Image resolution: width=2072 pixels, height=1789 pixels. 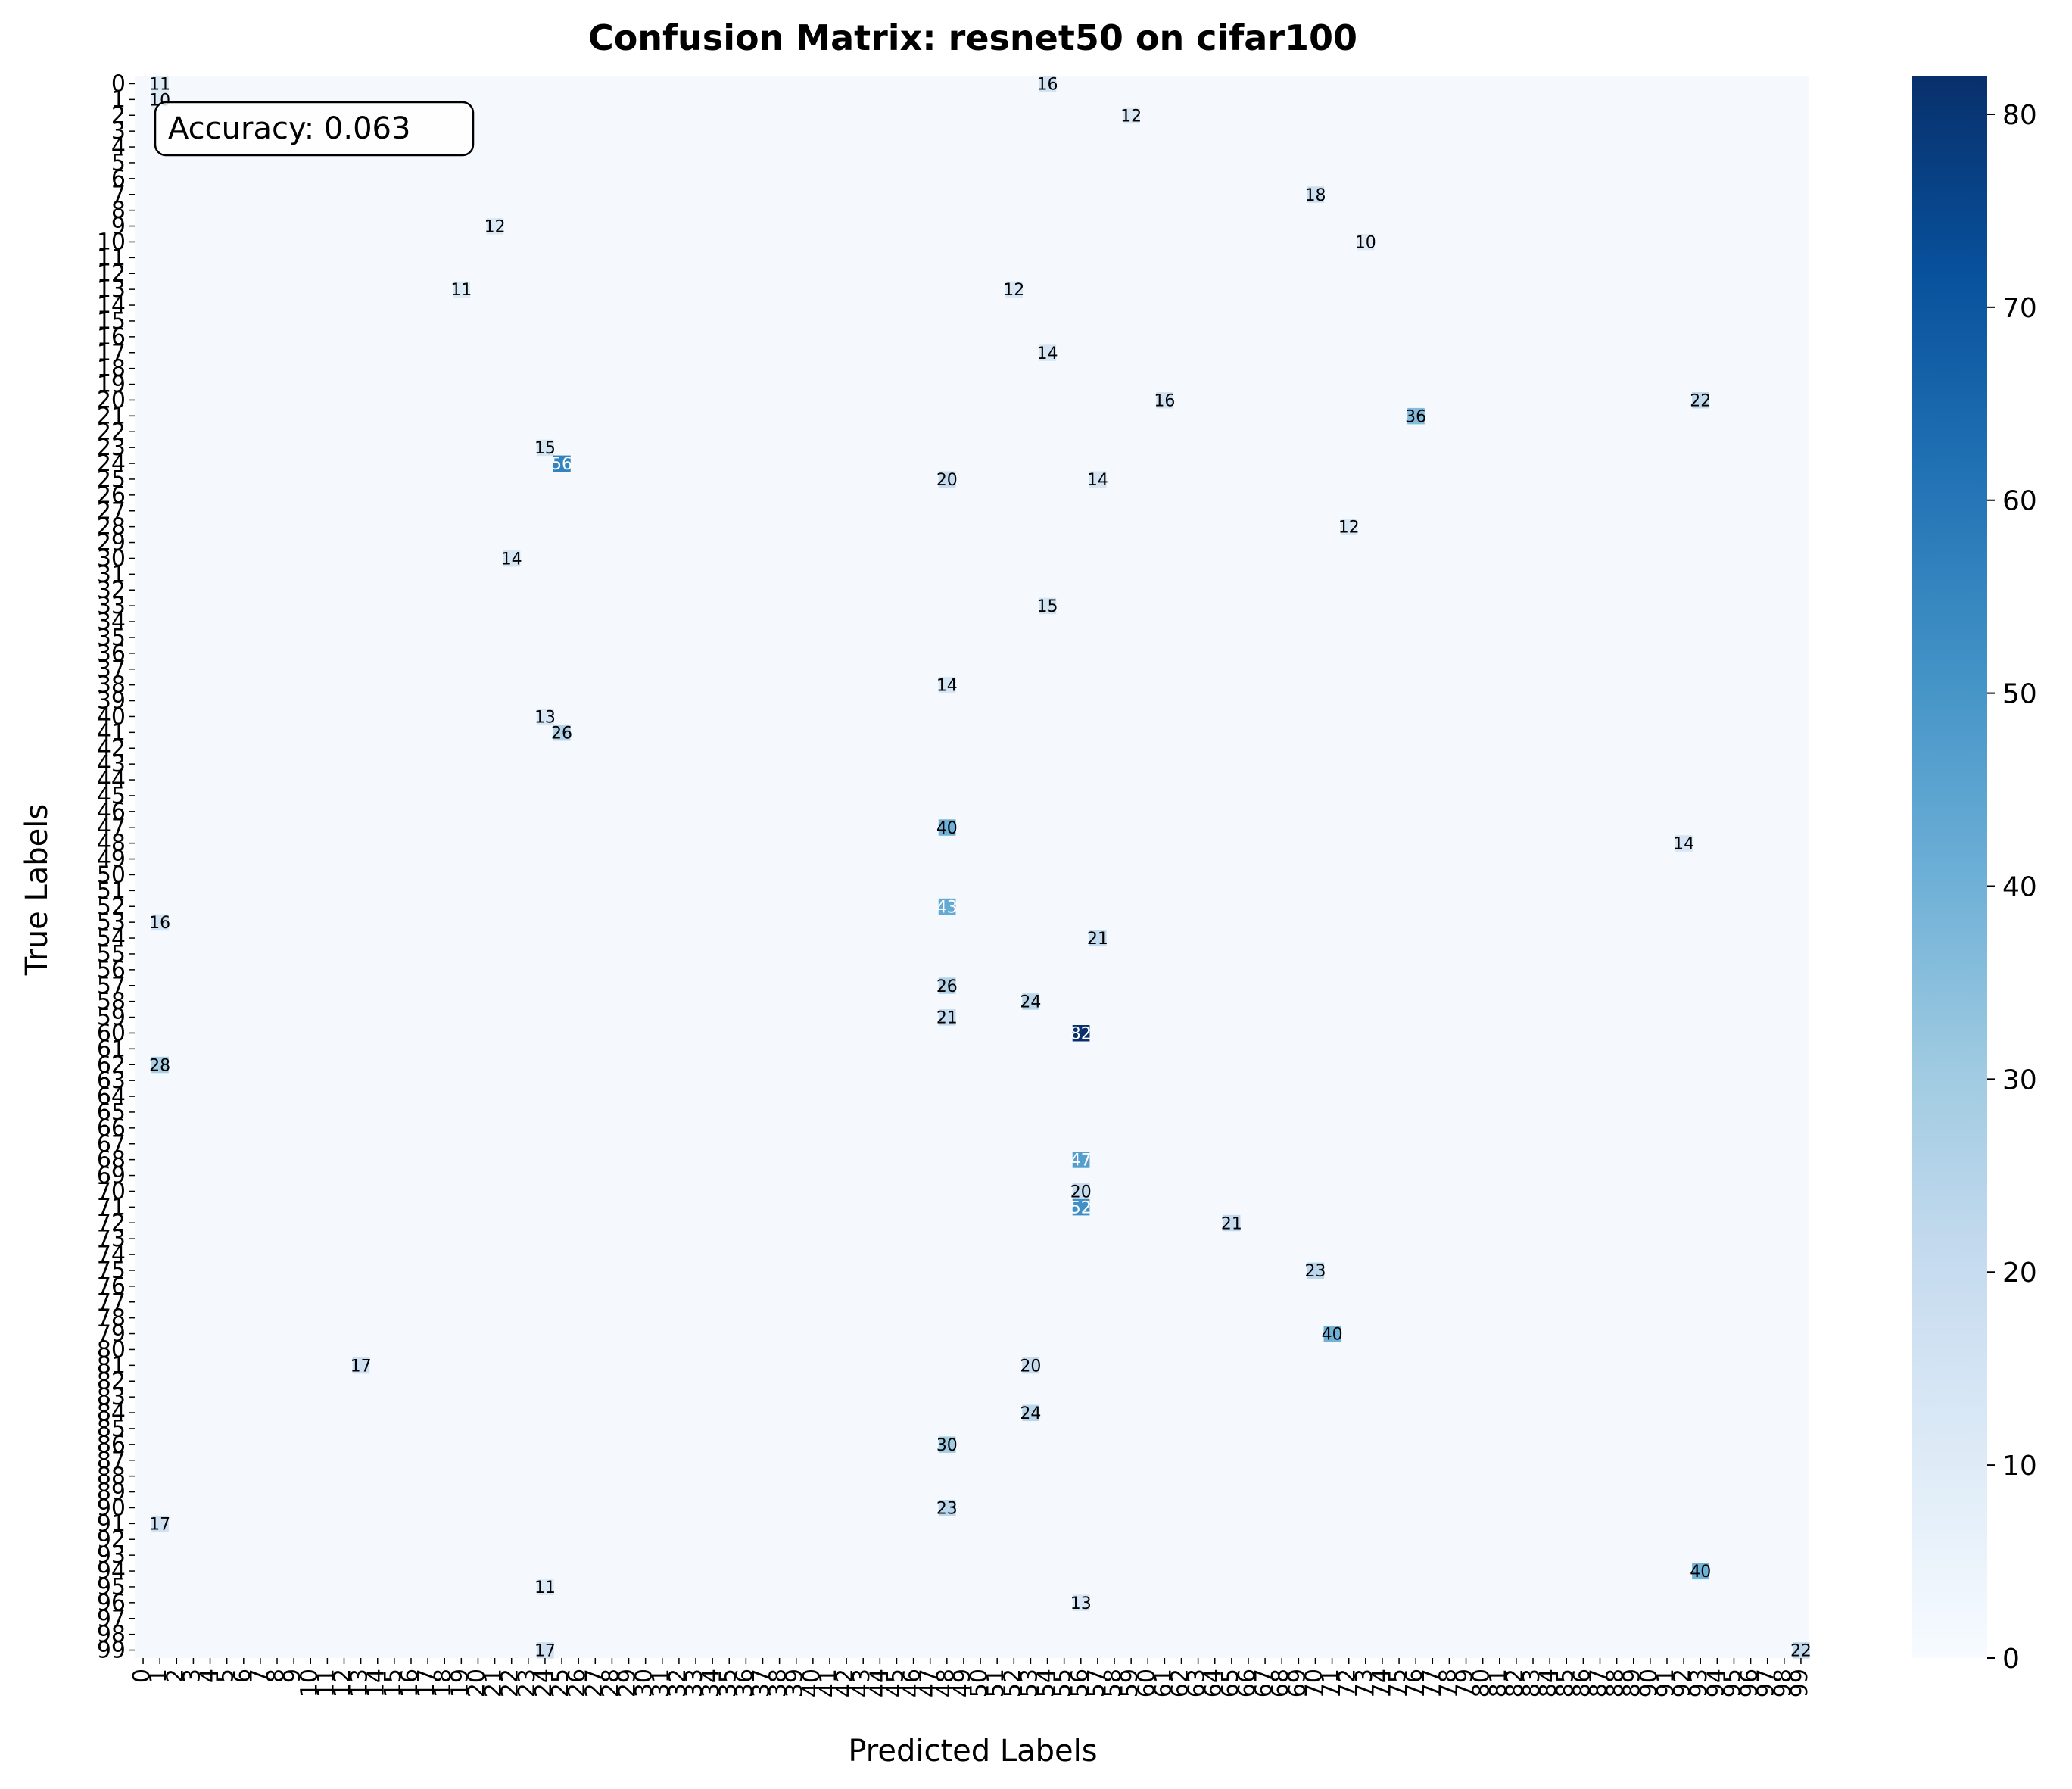 I want to click on x-tick-label: 95, so click(x=1733, y=1683).